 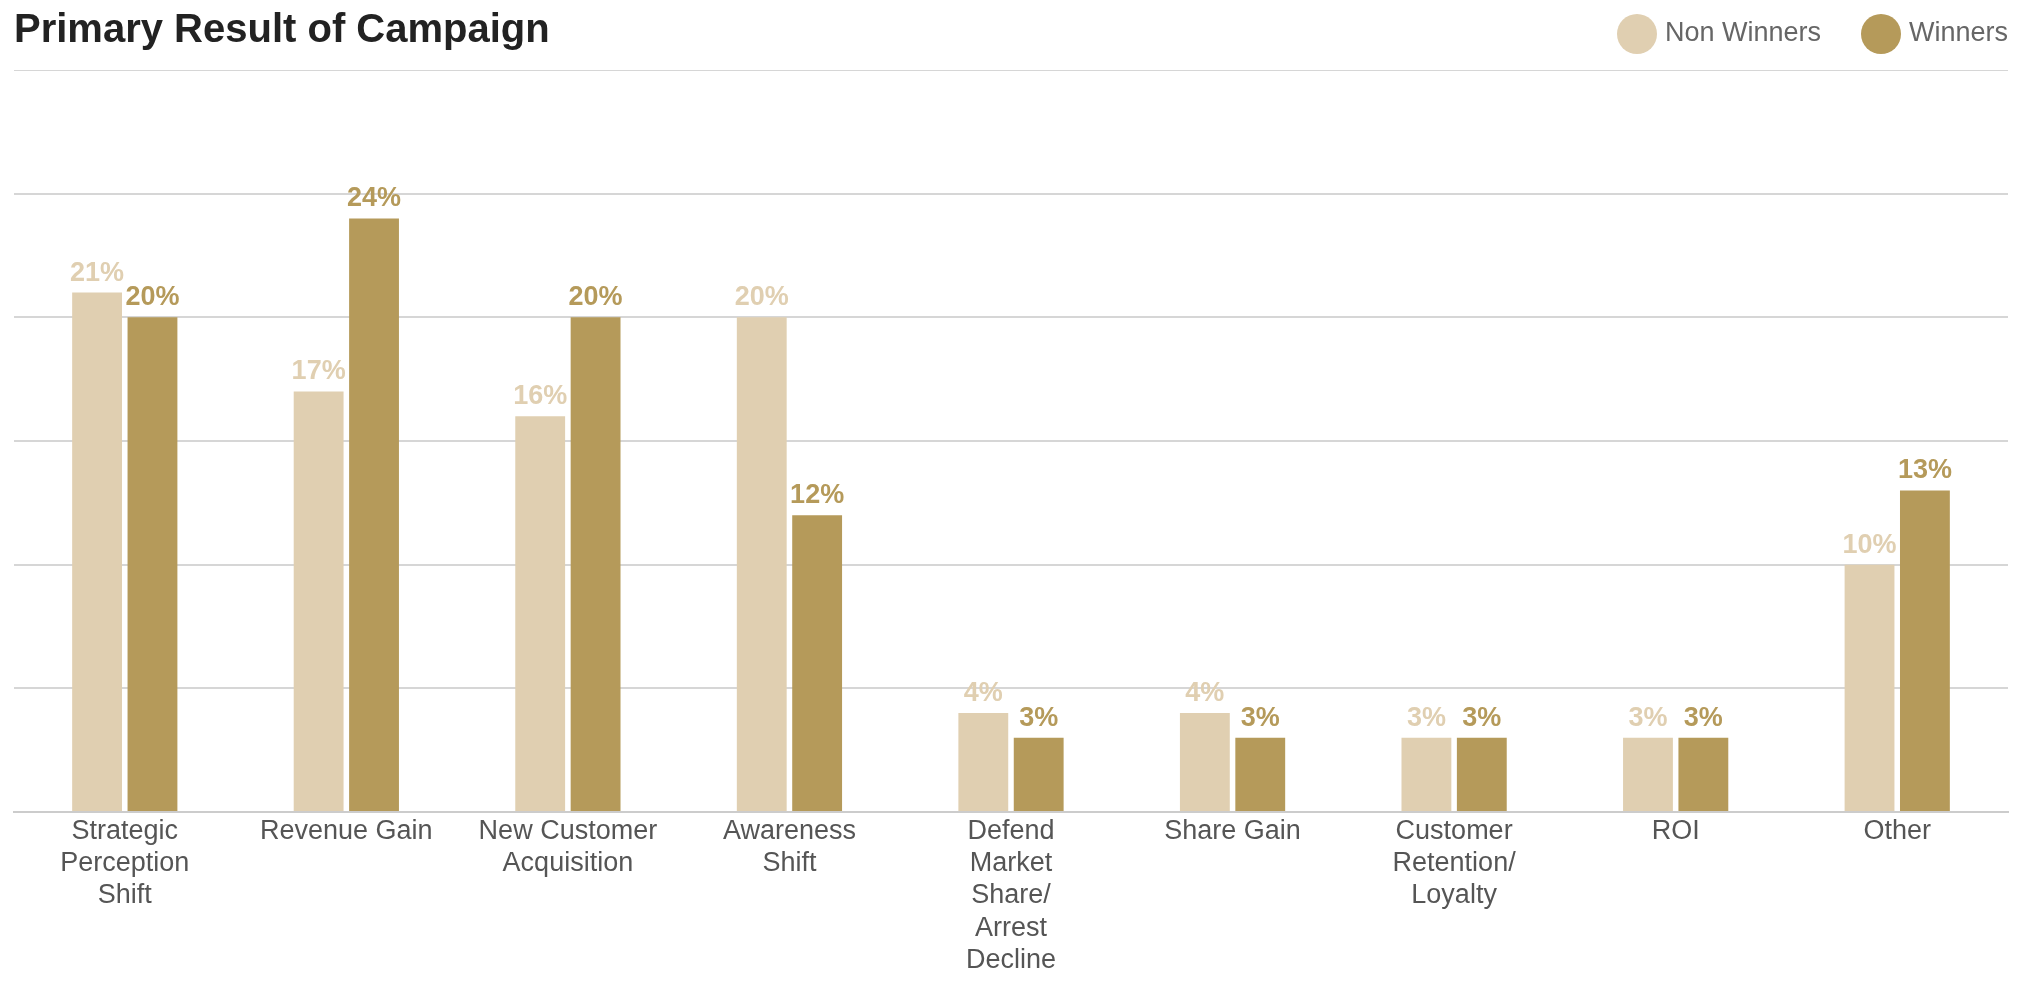 What do you see at coordinates (1454, 862) in the screenshot?
I see `x-tick-label: Customer Retention/ Loyalty` at bounding box center [1454, 862].